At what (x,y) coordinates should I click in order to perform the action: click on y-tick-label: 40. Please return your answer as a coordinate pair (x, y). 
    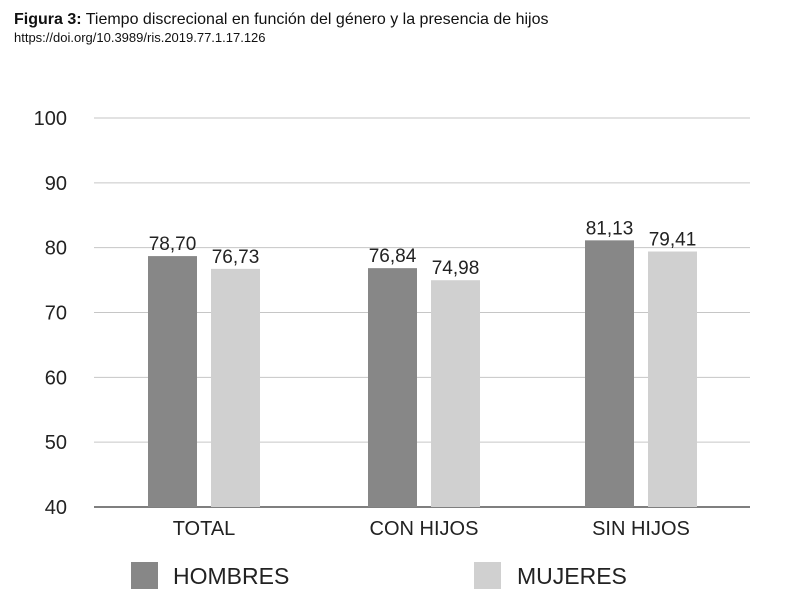
    Looking at the image, I should click on (56, 508).